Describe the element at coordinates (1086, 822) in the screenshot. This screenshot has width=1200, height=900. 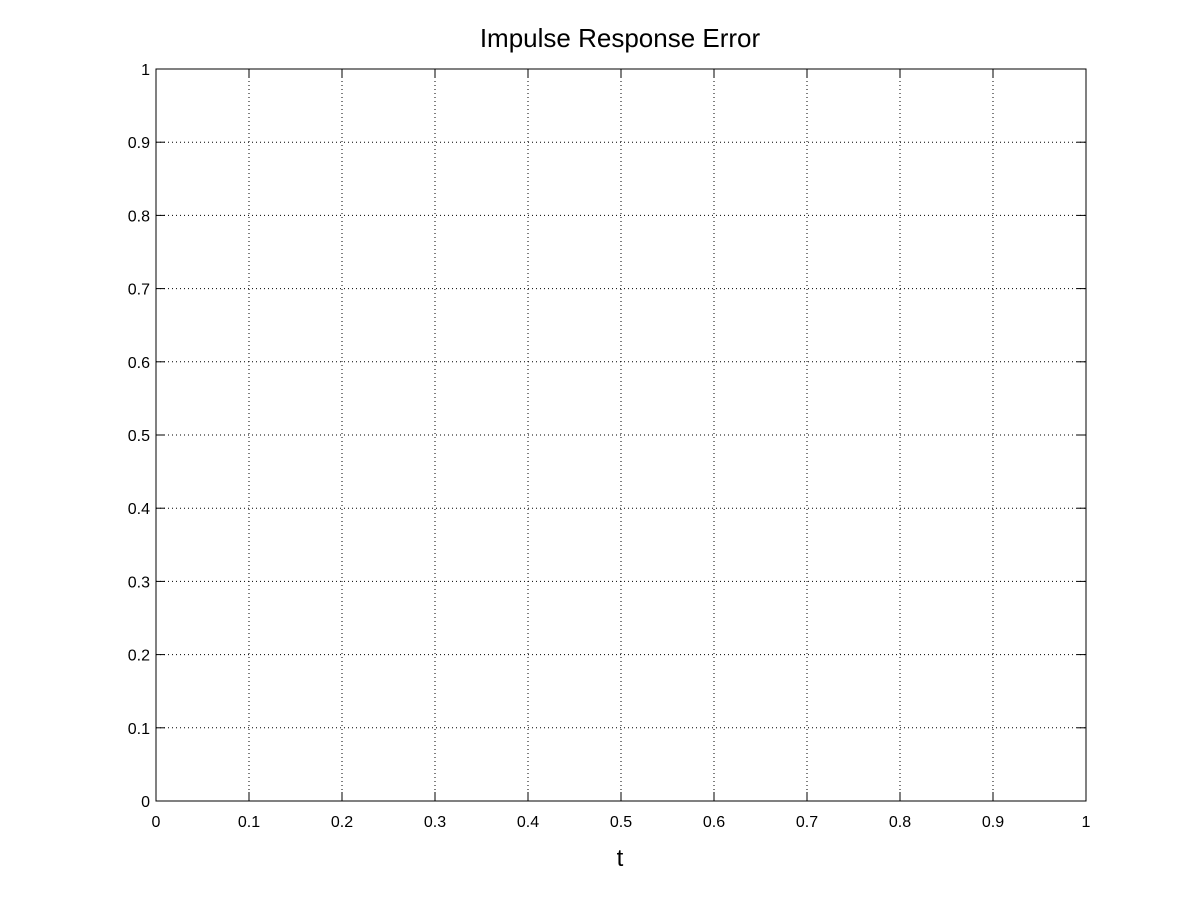
I see `x-tick-label: 1` at that location.